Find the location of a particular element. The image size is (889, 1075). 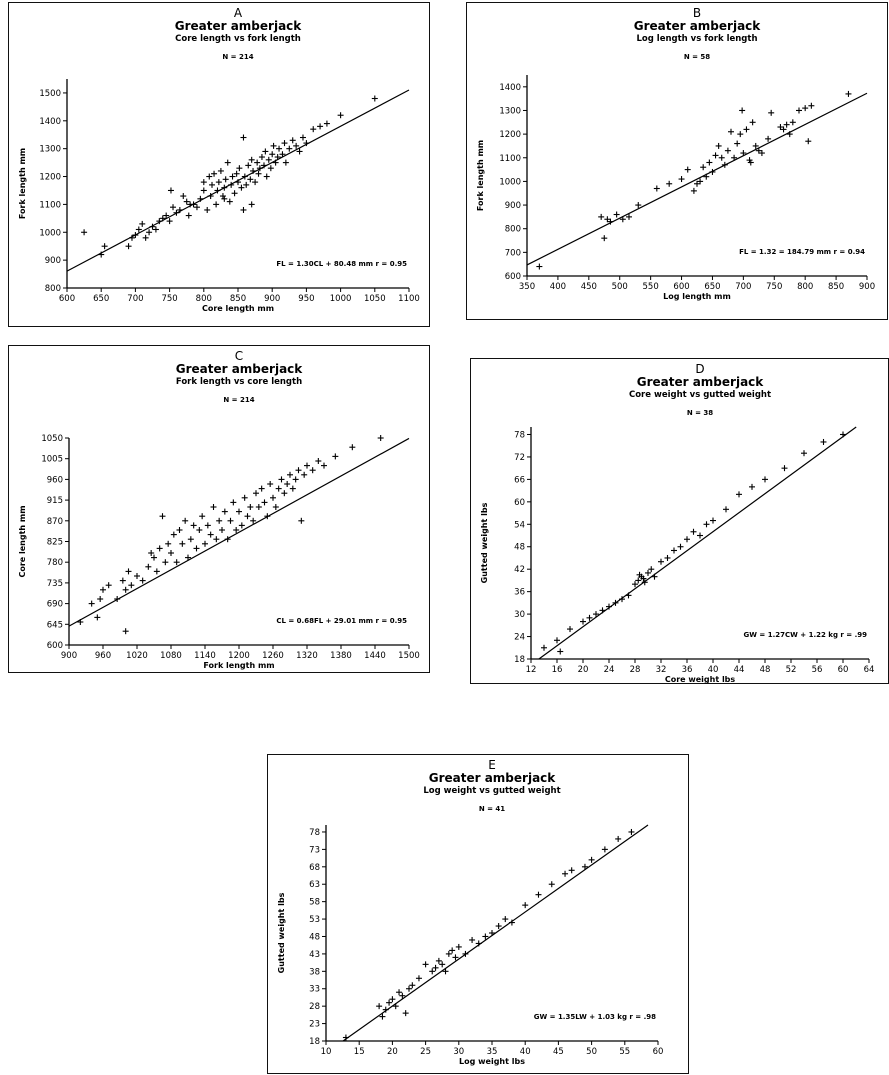

y-tick-label: 900 is located at coordinates (513, 206).